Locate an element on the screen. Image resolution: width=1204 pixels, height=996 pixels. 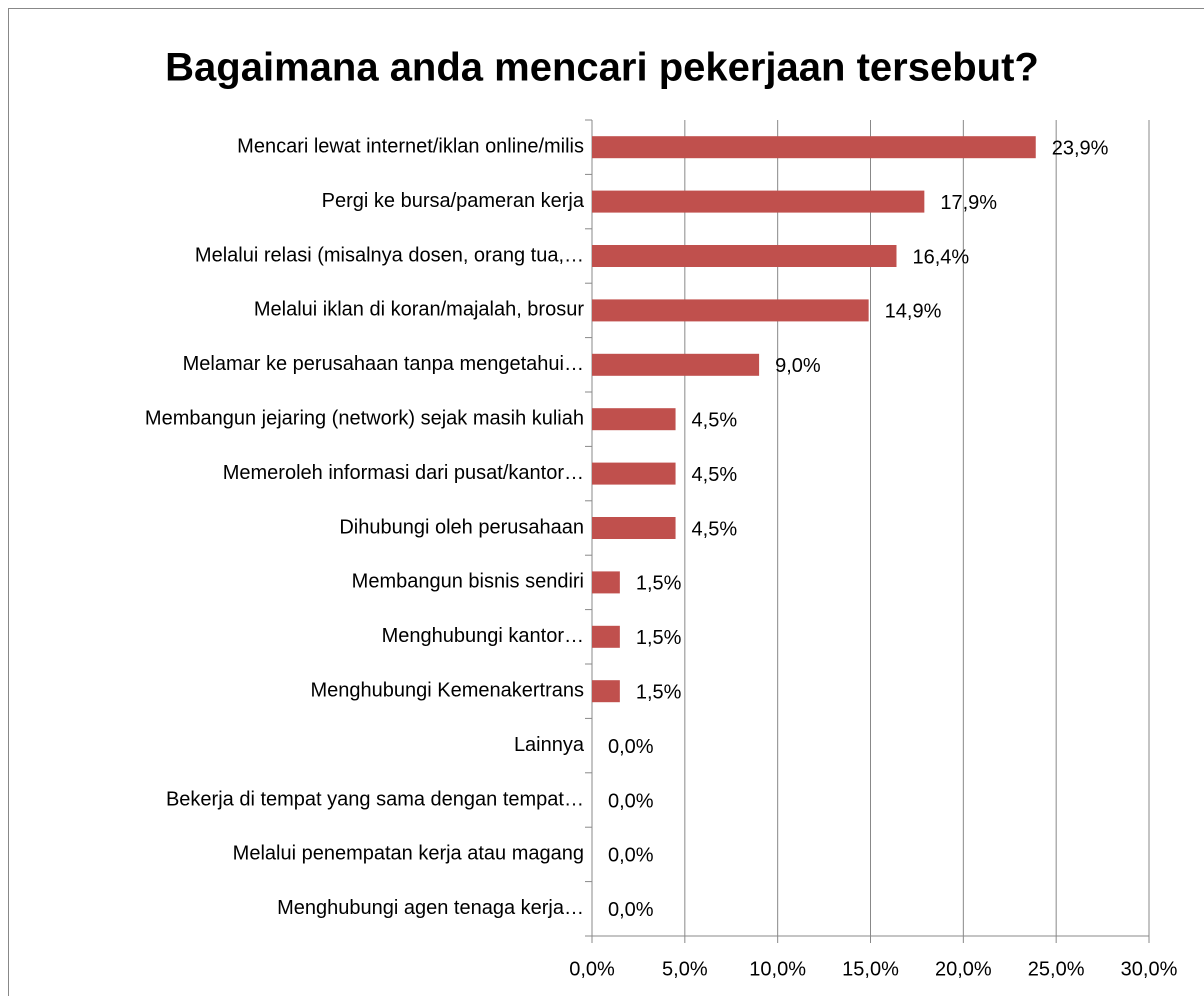
x-tick-label: 5,0% is located at coordinates (685, 969).